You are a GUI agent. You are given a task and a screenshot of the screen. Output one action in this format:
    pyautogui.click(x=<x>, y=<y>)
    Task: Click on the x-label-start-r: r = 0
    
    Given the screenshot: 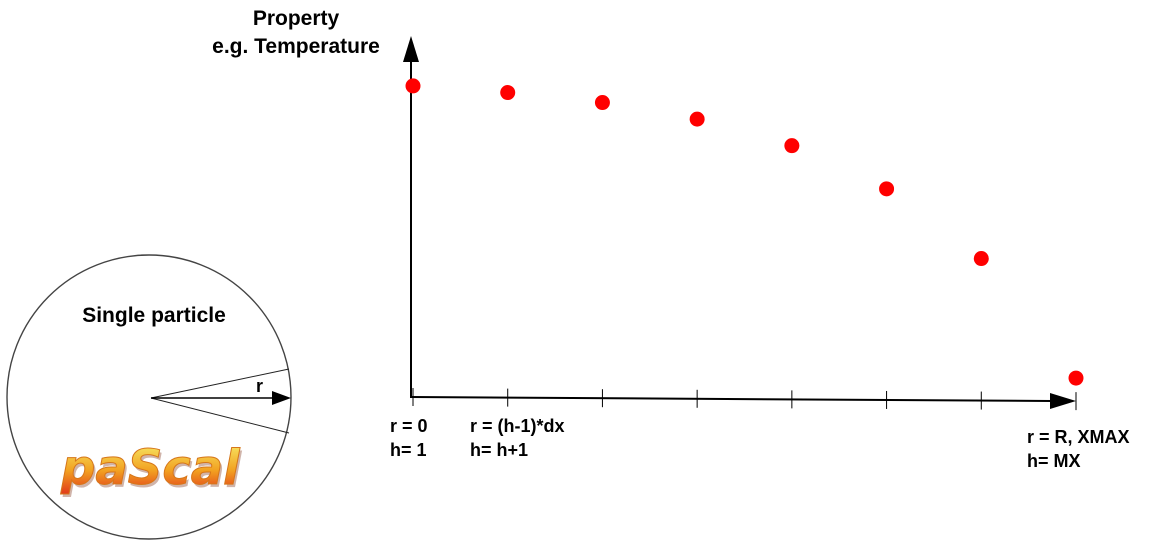 What is the action you would take?
    pyautogui.click(x=409, y=426)
    